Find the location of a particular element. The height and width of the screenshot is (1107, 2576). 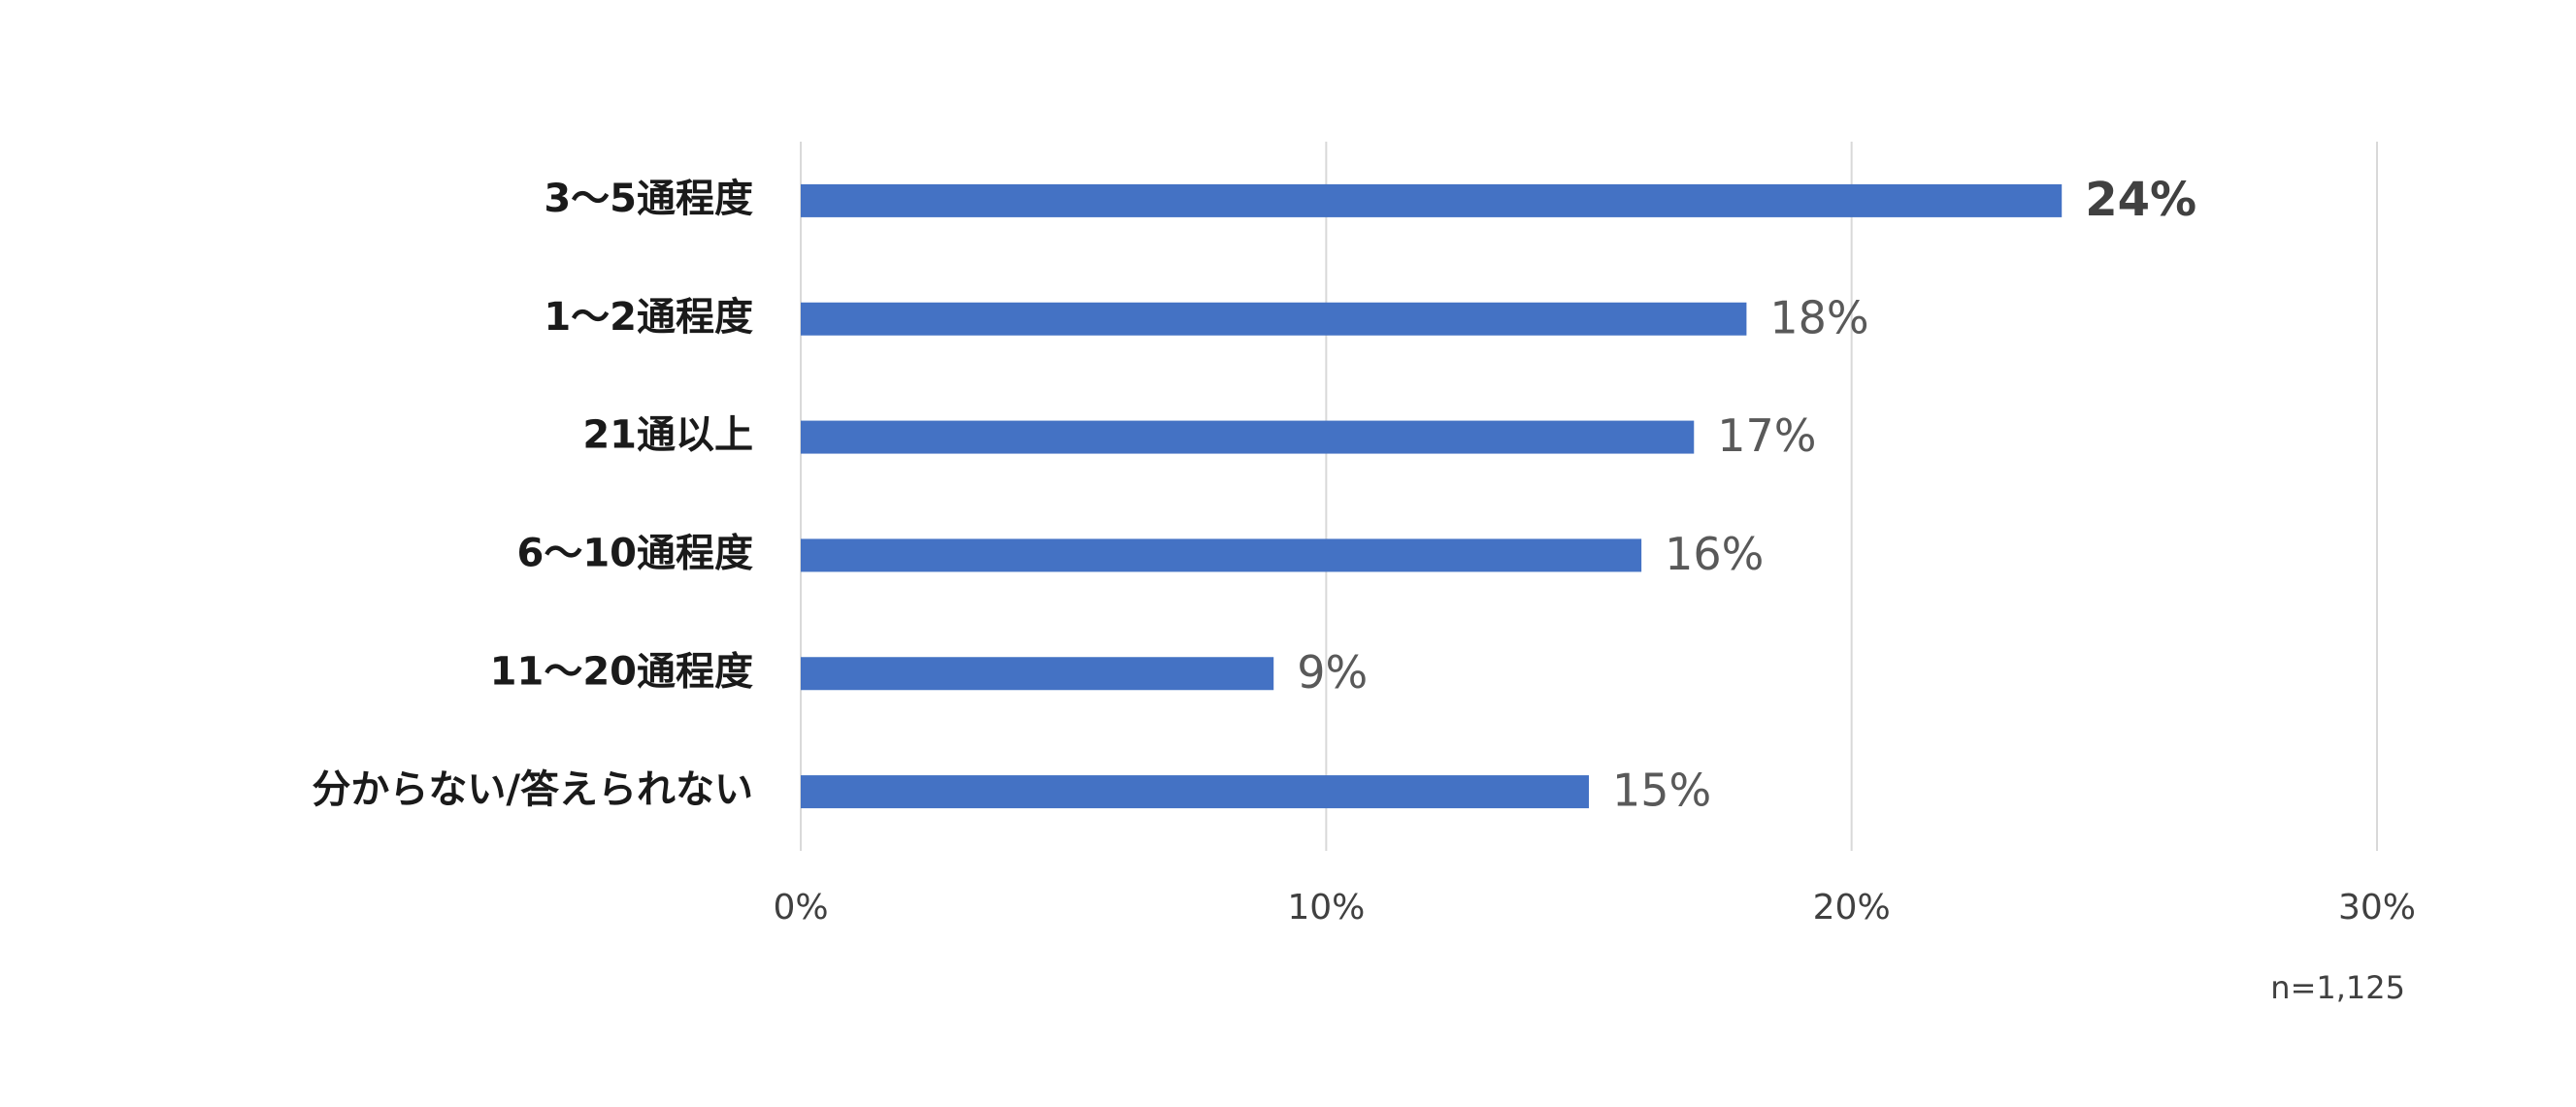

y-tick-label: 3〜5通程度 is located at coordinates (648, 199).